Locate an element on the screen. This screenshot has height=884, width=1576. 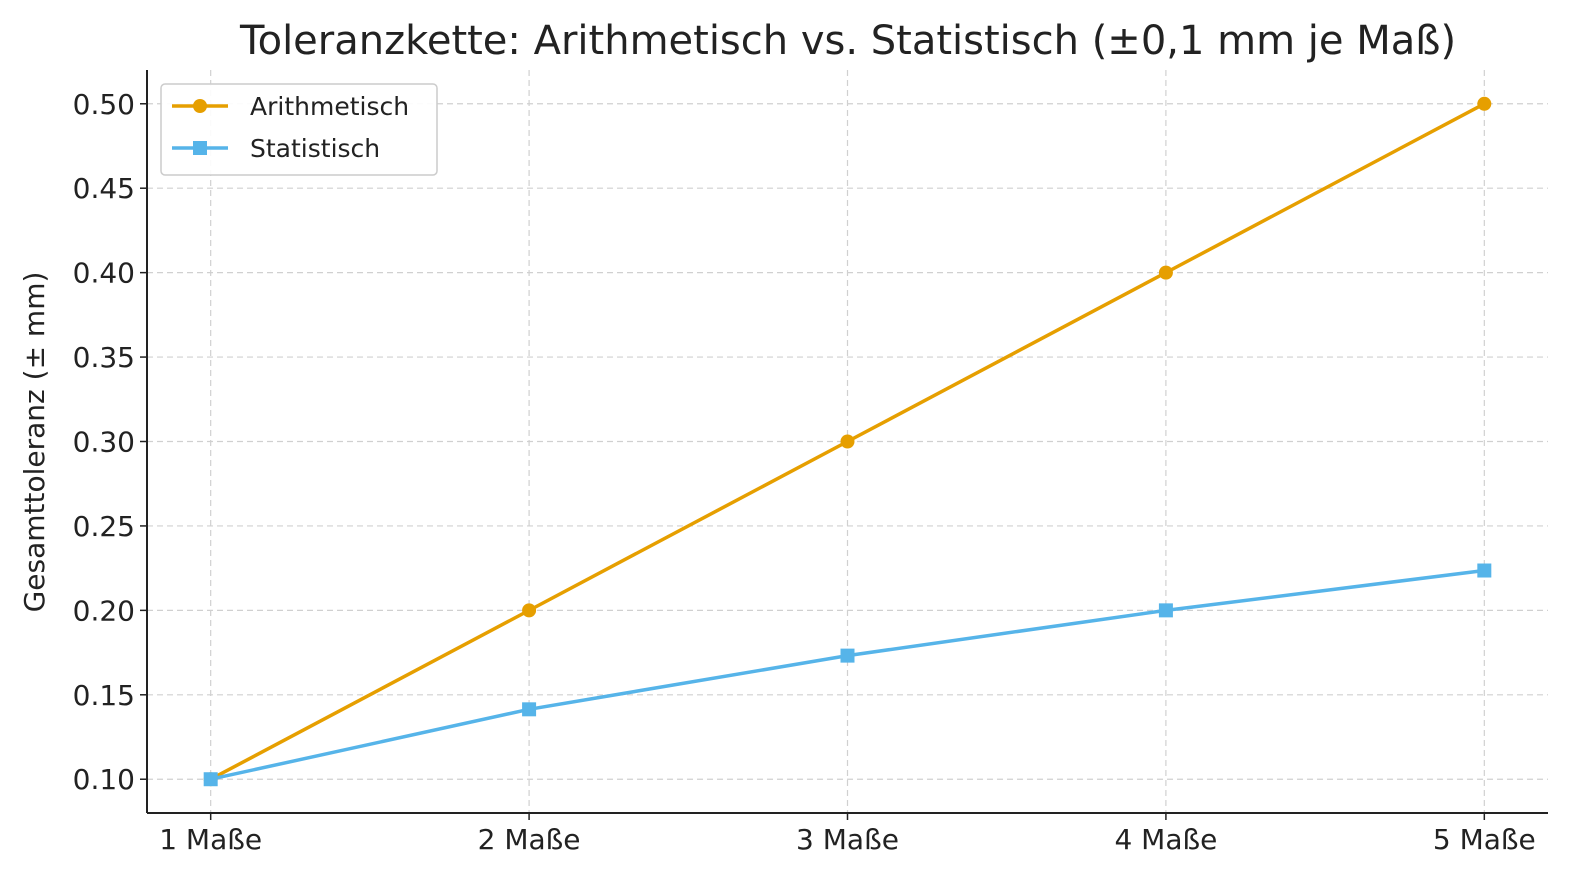
y-tick-label: 0.20 is located at coordinates (104, 610).